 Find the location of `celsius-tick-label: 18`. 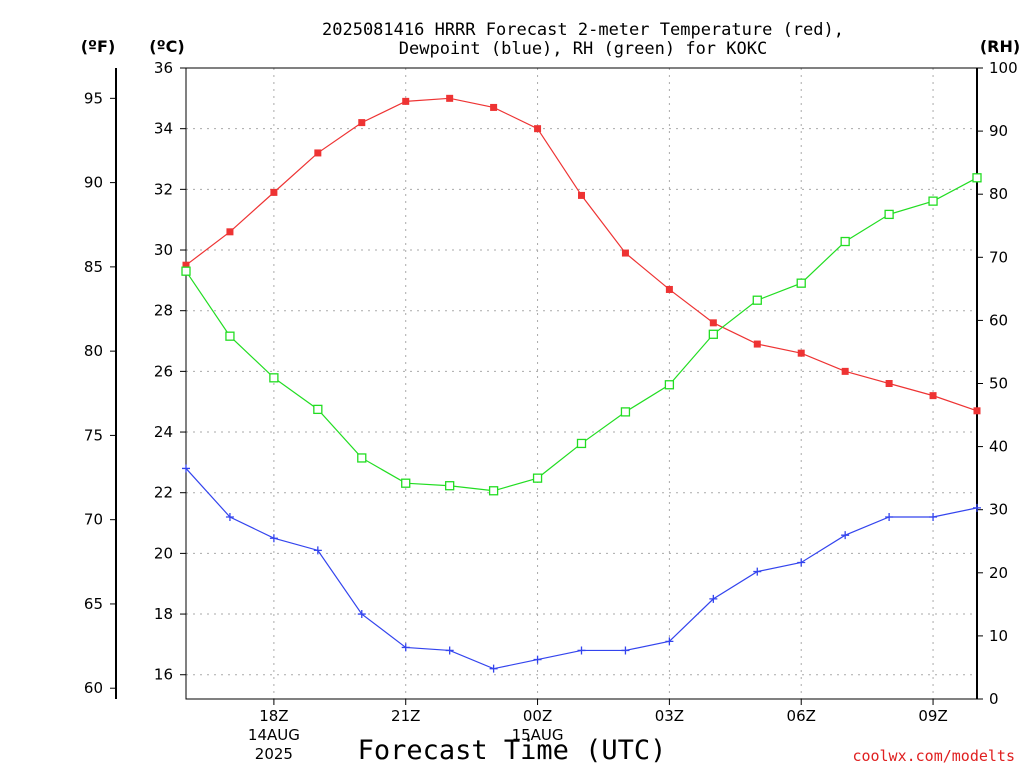

celsius-tick-label: 18 is located at coordinates (163, 614).